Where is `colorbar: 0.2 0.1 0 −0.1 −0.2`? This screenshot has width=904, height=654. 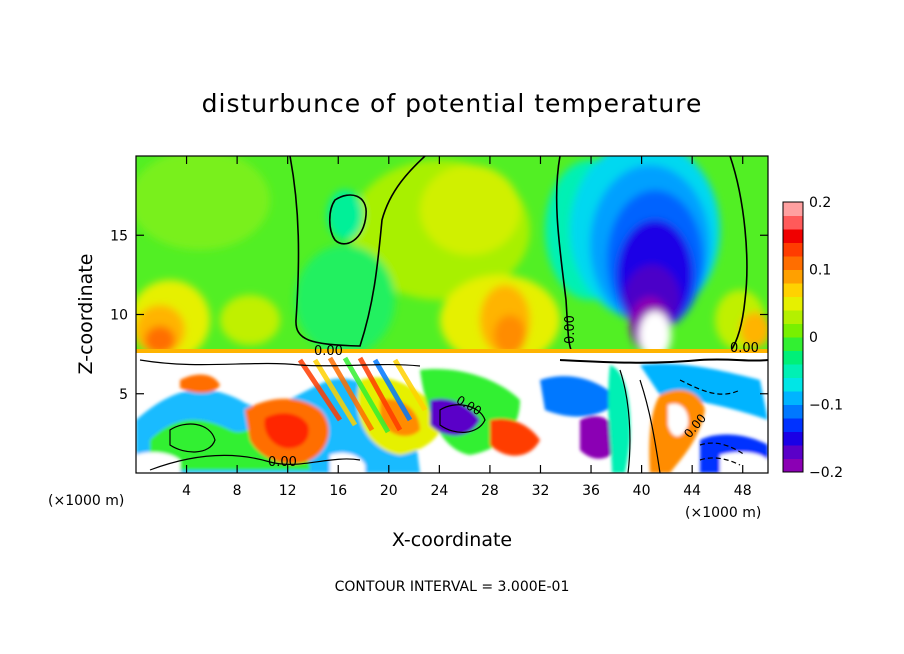
colorbar: 0.2 0.1 0 −0.1 −0.2 is located at coordinates (812, 338).